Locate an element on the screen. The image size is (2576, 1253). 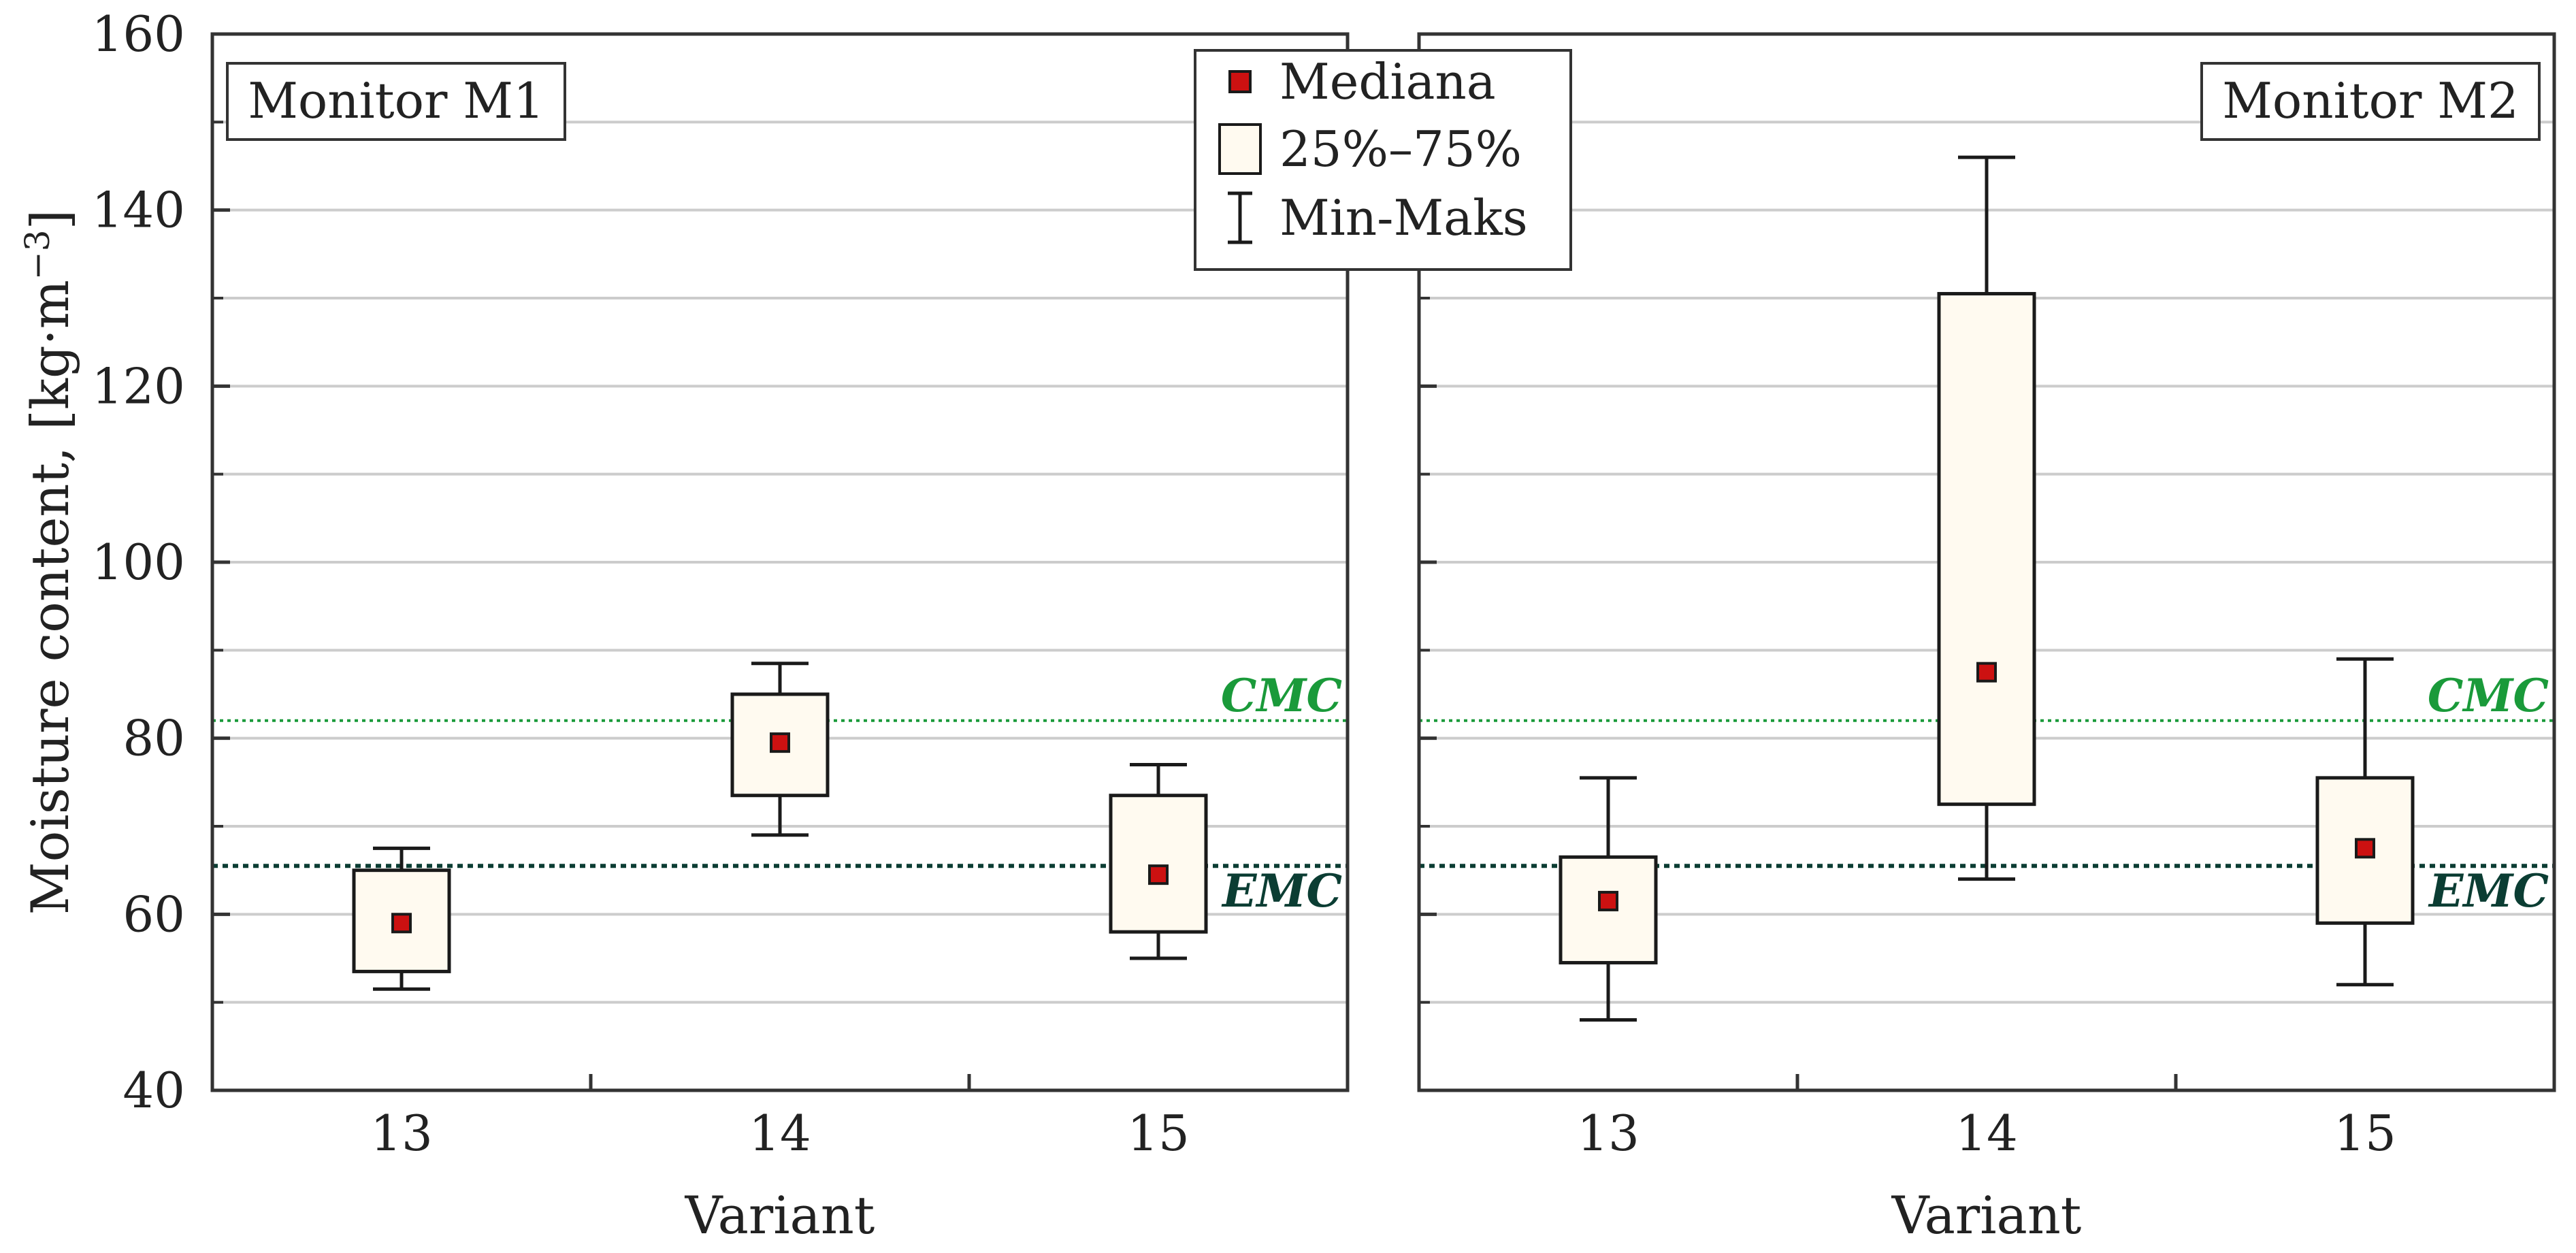
legend-label-median: Mediana is located at coordinates (1387, 81).